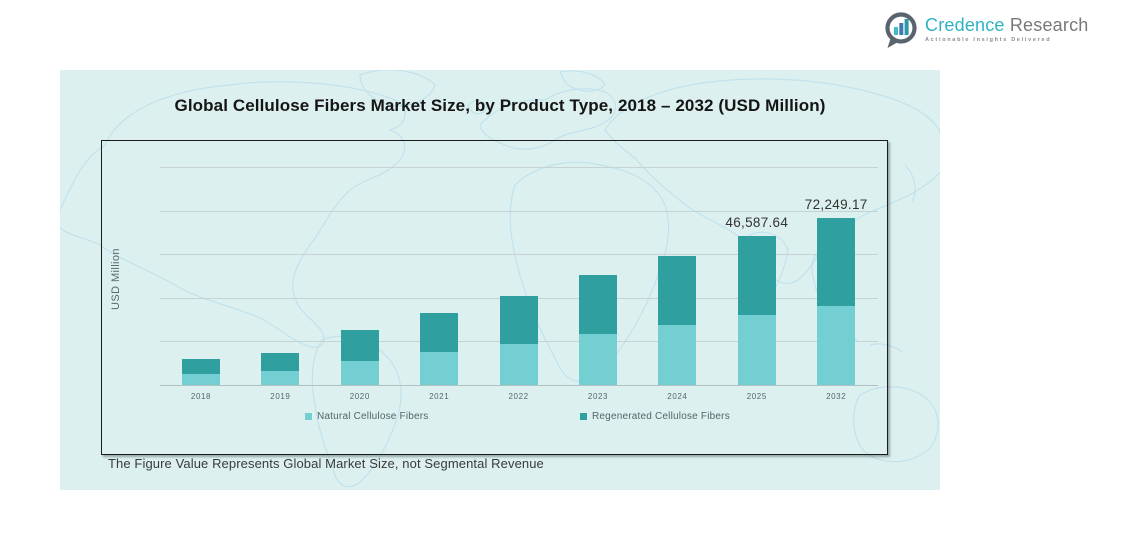 The width and height of the screenshot is (1132, 557). What do you see at coordinates (518, 396) in the screenshot?
I see `x-tick-2022: 2022` at bounding box center [518, 396].